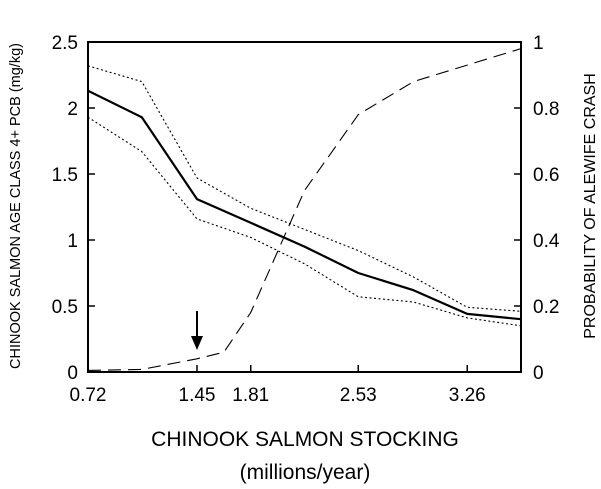 Image resolution: width=601 pixels, height=489 pixels. What do you see at coordinates (88, 395) in the screenshot?
I see `x-tick-label: 0.72` at bounding box center [88, 395].